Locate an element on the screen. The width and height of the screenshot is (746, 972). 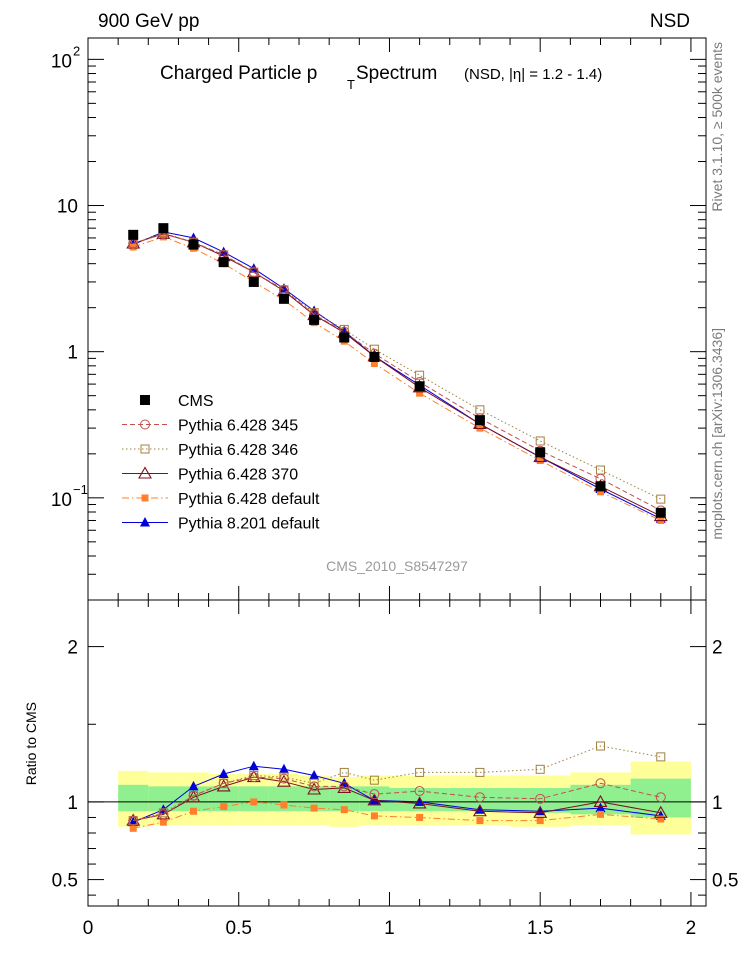
ratio-y-tick-label-left: 2 is located at coordinates (72, 648).